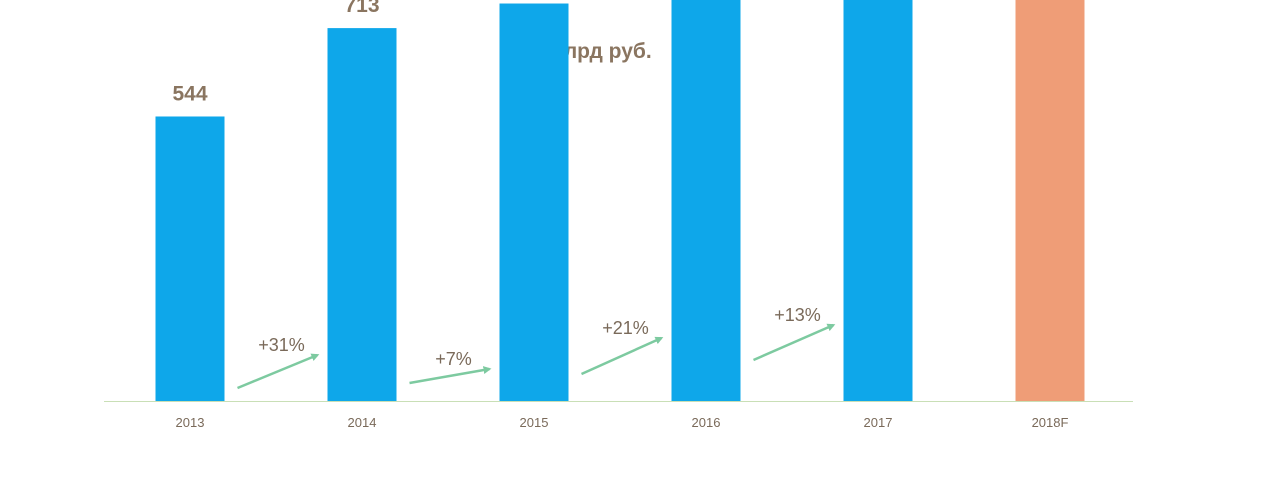 This screenshot has height=483, width=1278. What do you see at coordinates (190, 422) in the screenshot?
I see `x-tick-label-2013: 2013` at bounding box center [190, 422].